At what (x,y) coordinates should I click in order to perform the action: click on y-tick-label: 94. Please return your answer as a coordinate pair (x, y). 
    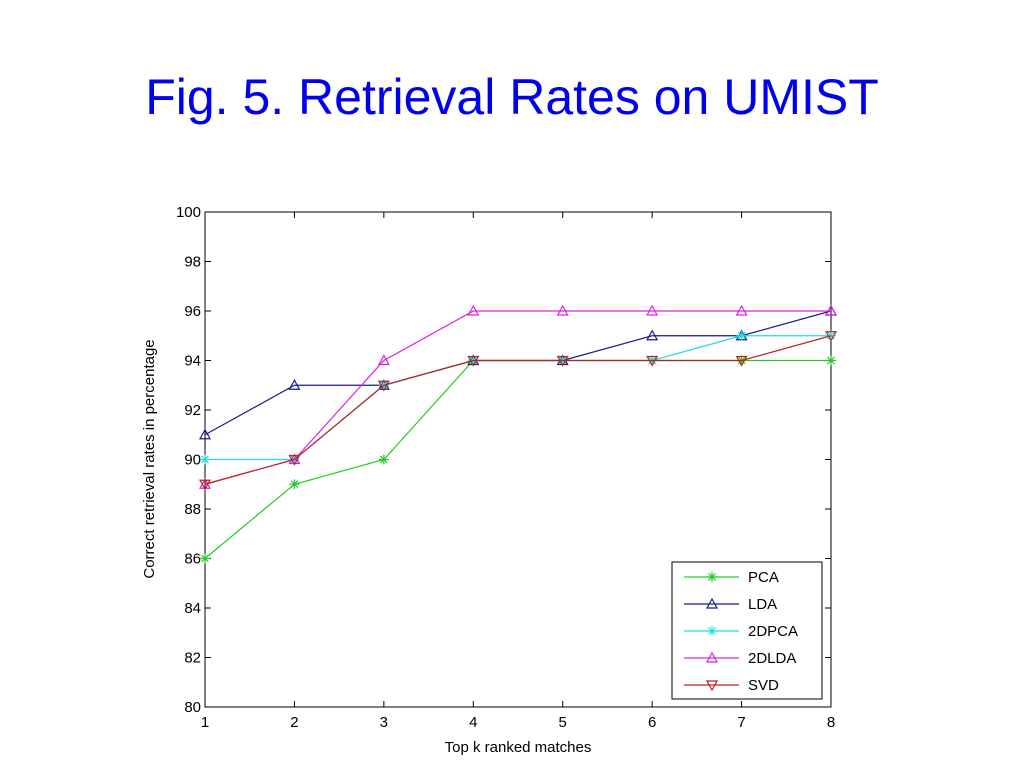
    Looking at the image, I should click on (192, 361).